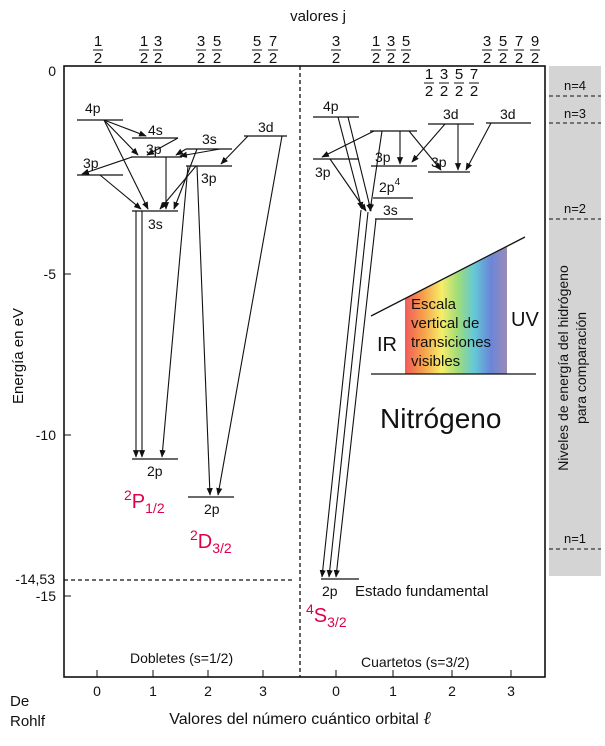 This screenshot has width=605, height=746. What do you see at coordinates (35, 579) in the screenshot?
I see `y-tick-ionization: -14,53` at bounding box center [35, 579].